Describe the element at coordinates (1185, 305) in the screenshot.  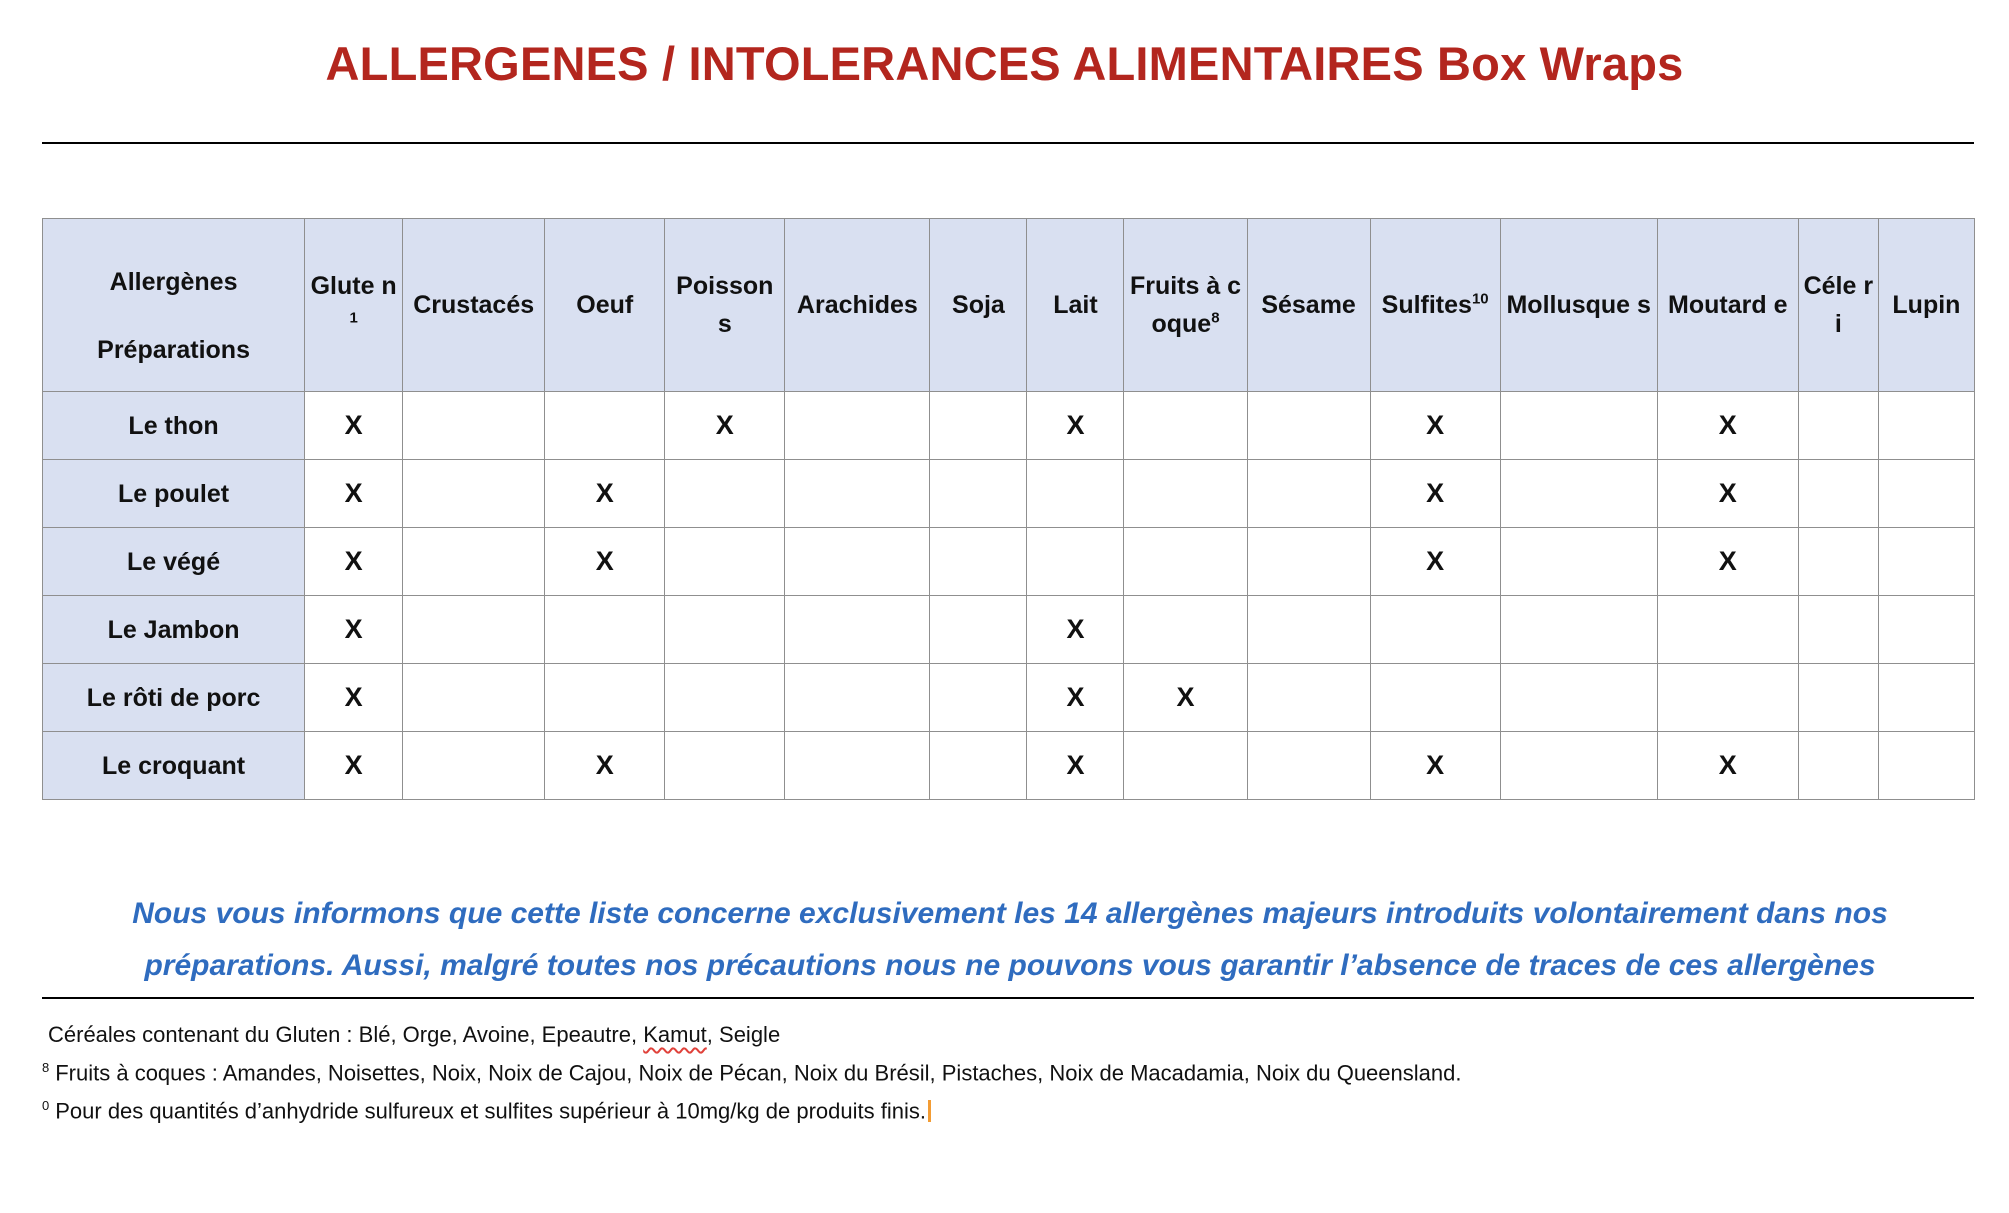
I see `column-header: Fruits à coque8` at that location.